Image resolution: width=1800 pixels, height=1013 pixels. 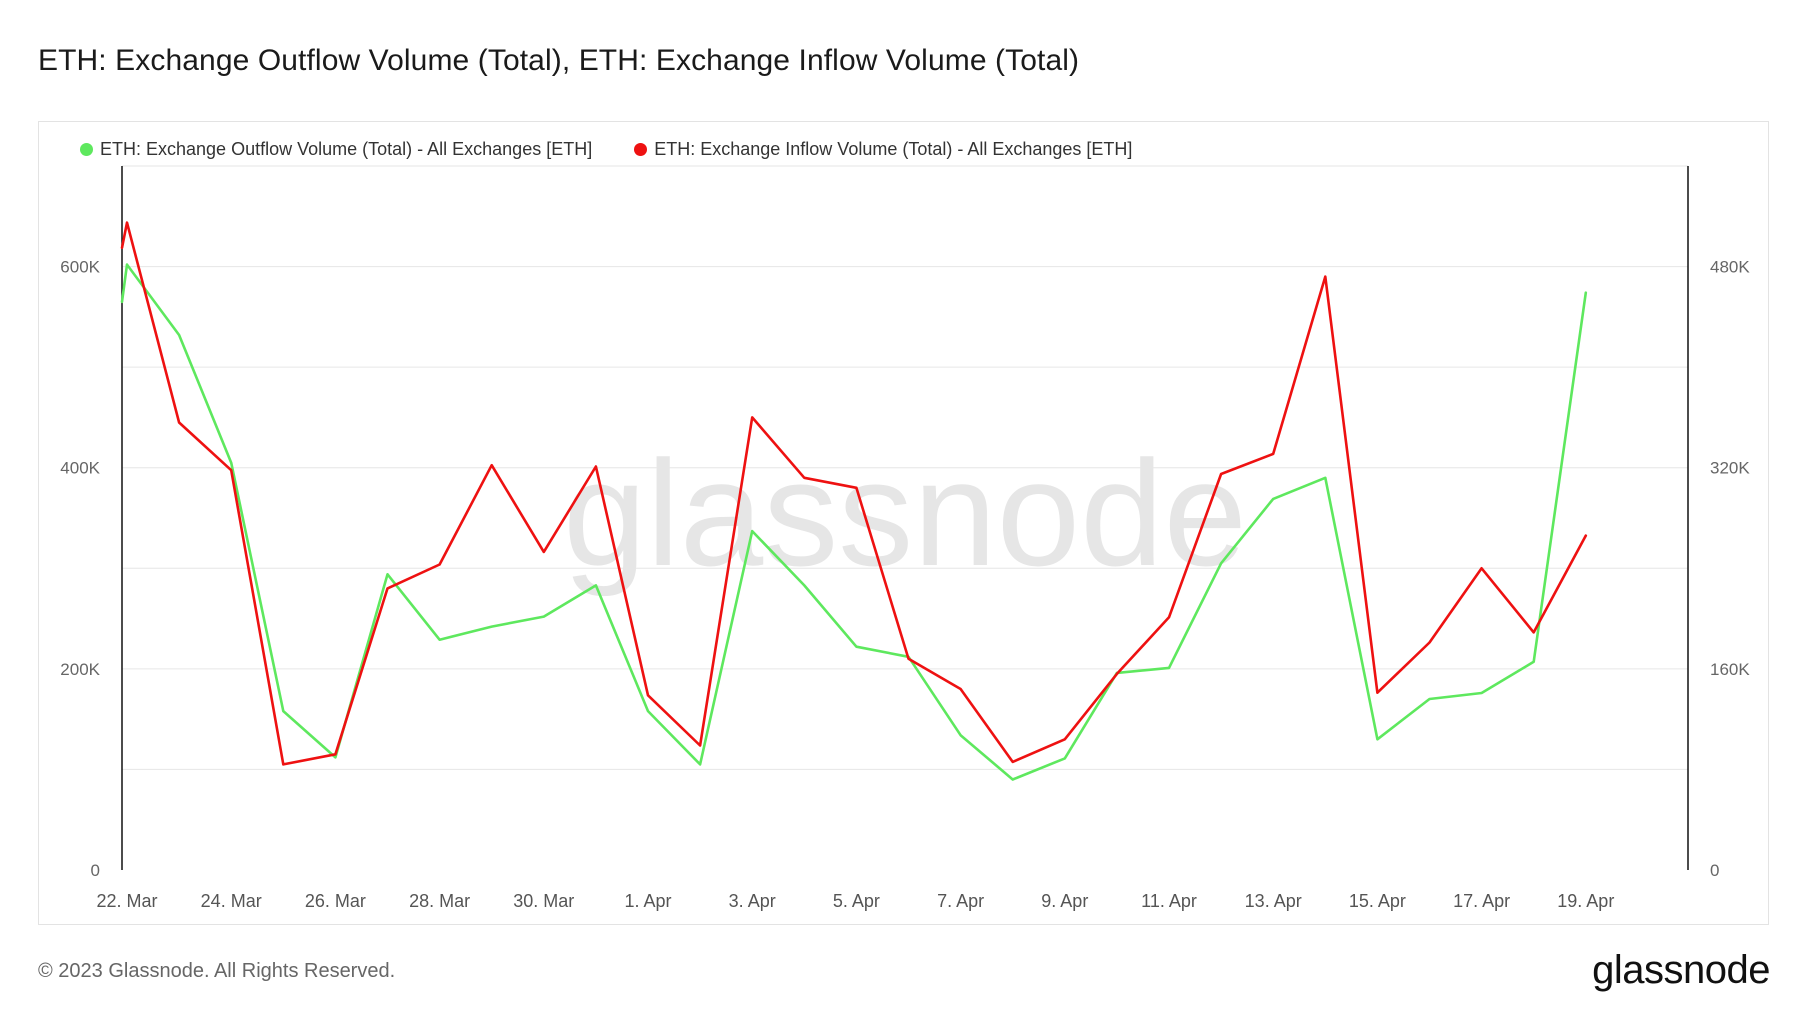 I want to click on x-tick-label: 9. Apr, so click(x=1064, y=901).